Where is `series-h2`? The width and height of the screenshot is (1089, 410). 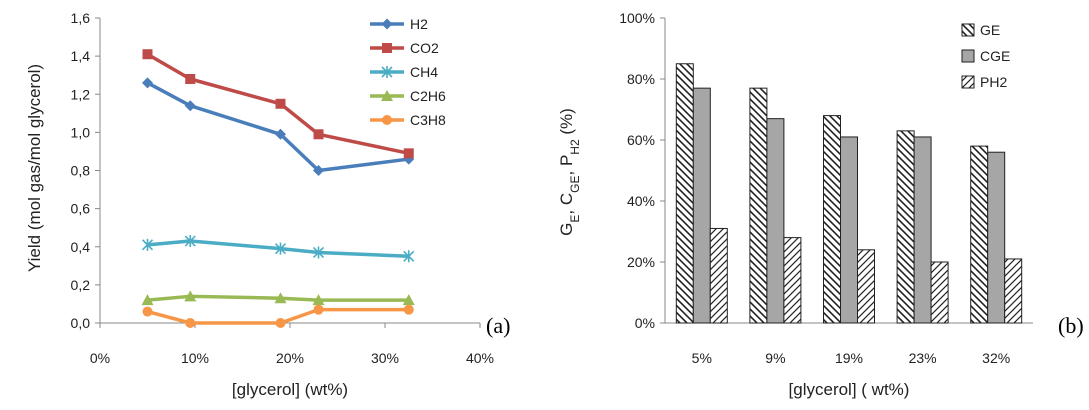
series-h2 is located at coordinates (278, 126).